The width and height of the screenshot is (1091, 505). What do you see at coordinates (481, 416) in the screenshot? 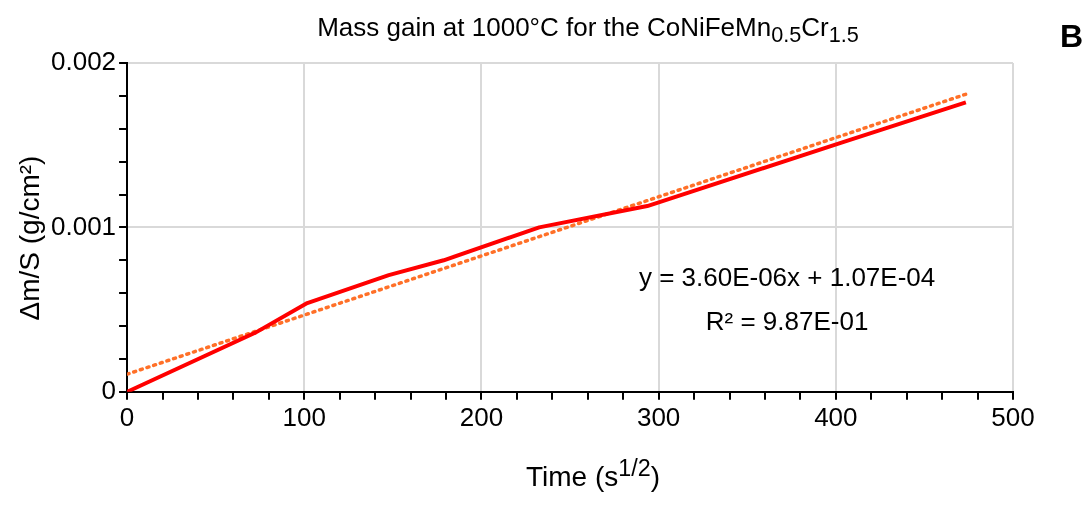
I see `x-tick-label: 200` at bounding box center [481, 416].